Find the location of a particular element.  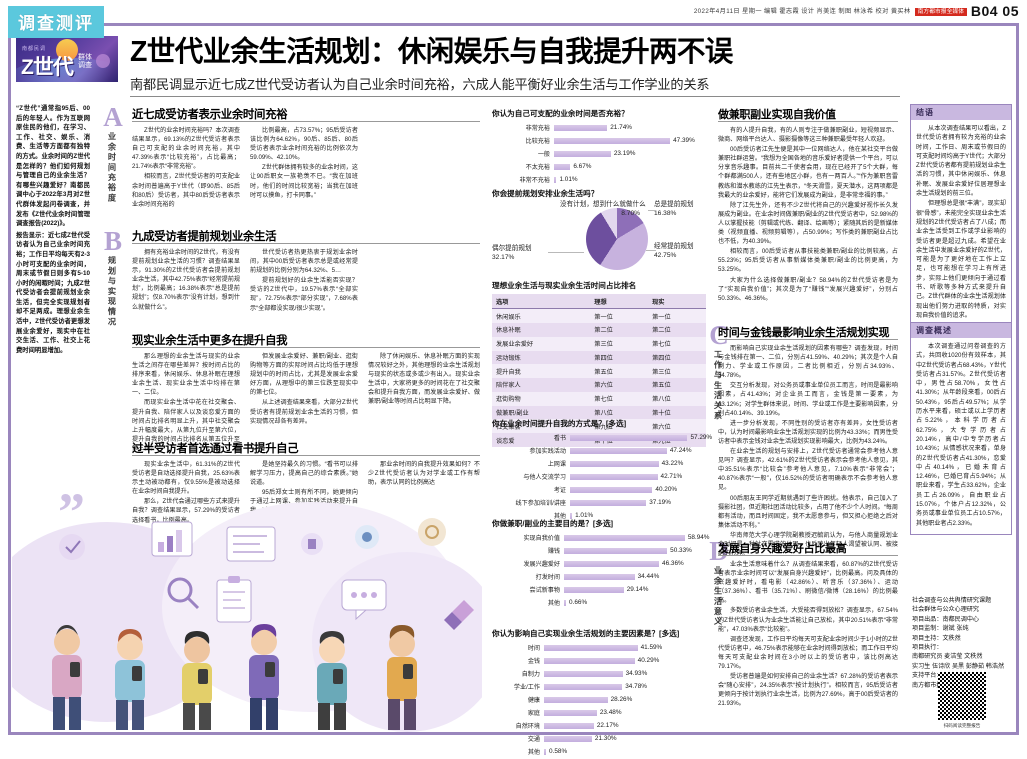

article-heading-3: 过半受访者首选通过看书提升自己 is located at coordinates (215, 449).